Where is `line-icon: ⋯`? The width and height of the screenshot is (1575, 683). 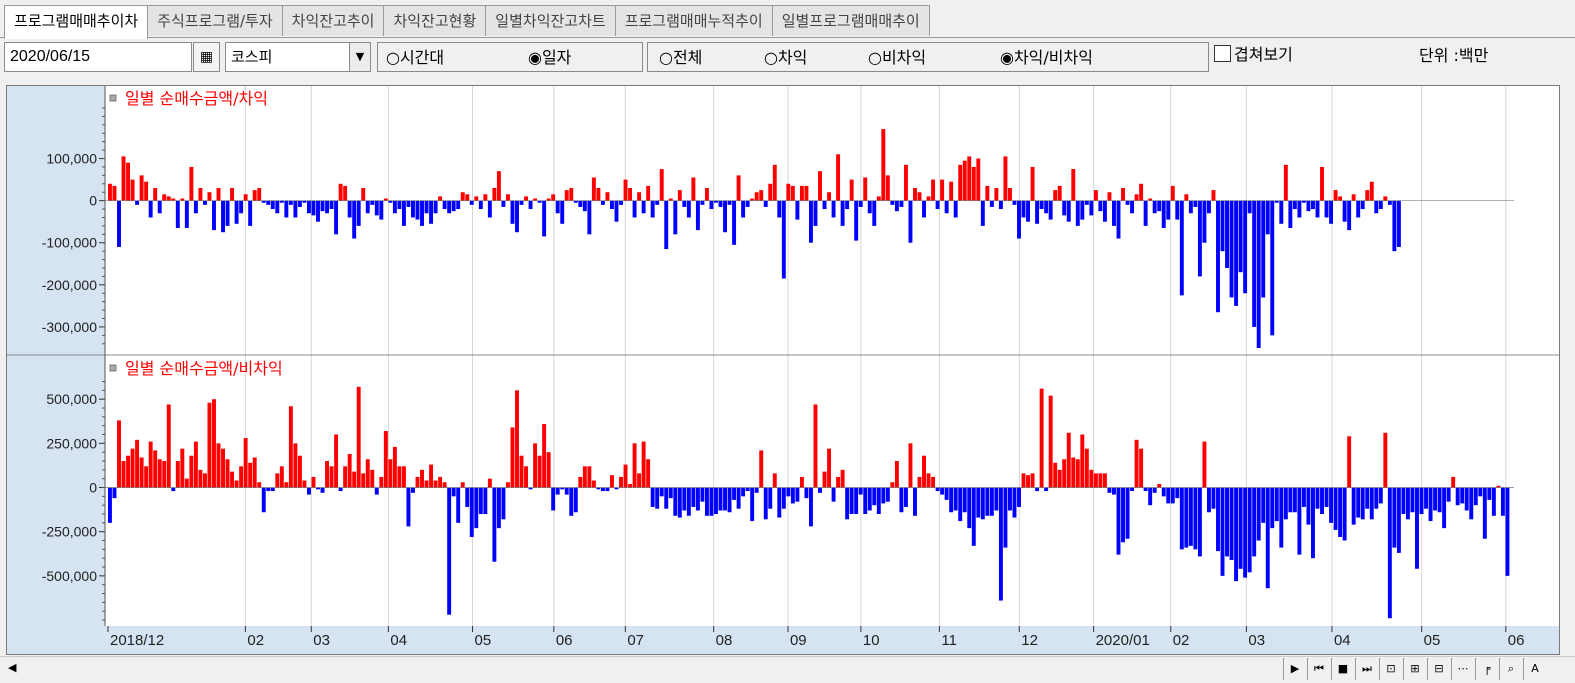
line-icon: ⋯ is located at coordinates (1462, 669).